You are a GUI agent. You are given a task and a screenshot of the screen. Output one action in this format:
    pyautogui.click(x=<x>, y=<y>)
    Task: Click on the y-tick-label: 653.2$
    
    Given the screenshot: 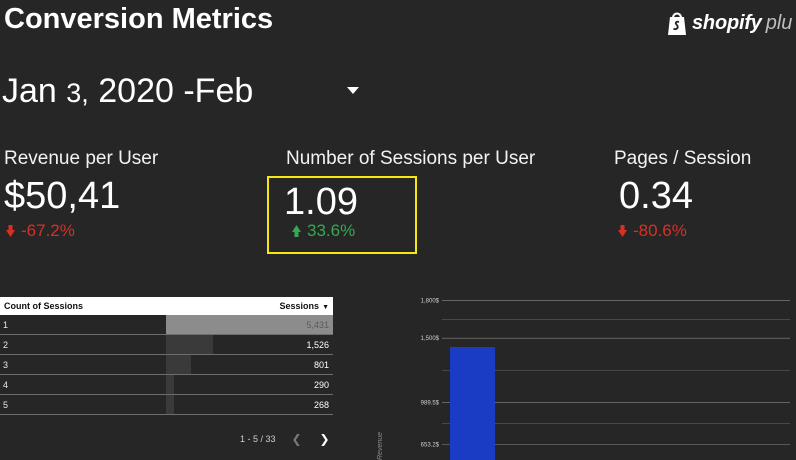 What is the action you would take?
    pyautogui.click(x=430, y=445)
    